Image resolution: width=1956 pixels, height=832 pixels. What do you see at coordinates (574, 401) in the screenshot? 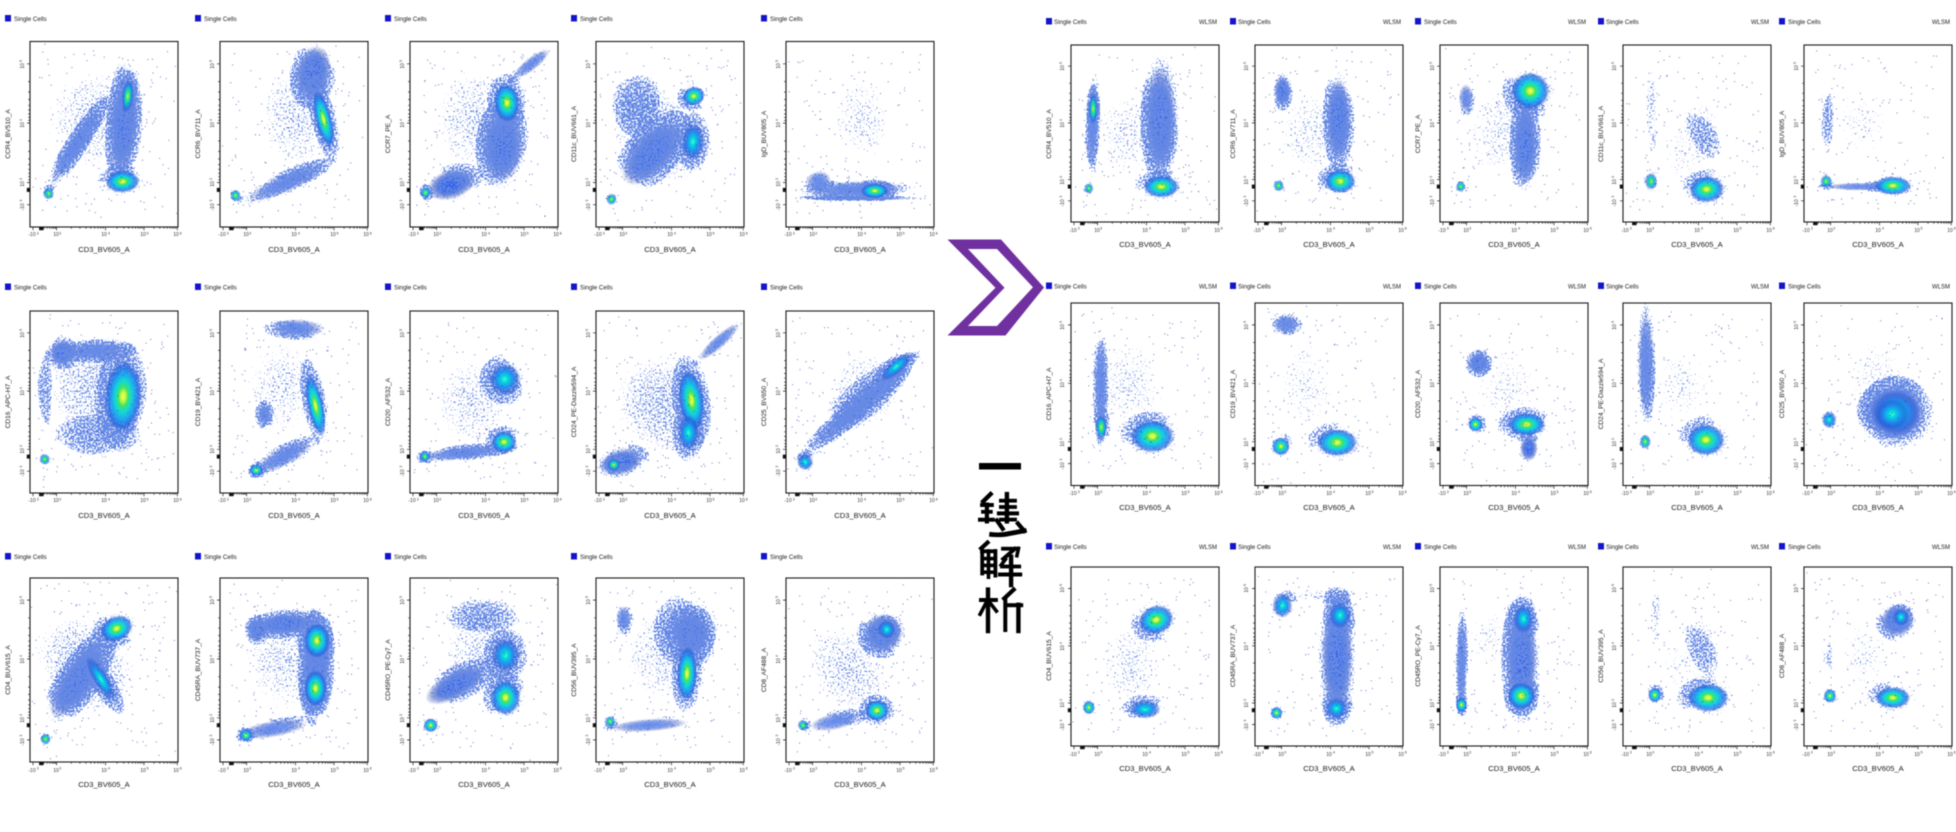
I see `svg-text: CD24_PE-Dazzle594_A` at bounding box center [574, 401].